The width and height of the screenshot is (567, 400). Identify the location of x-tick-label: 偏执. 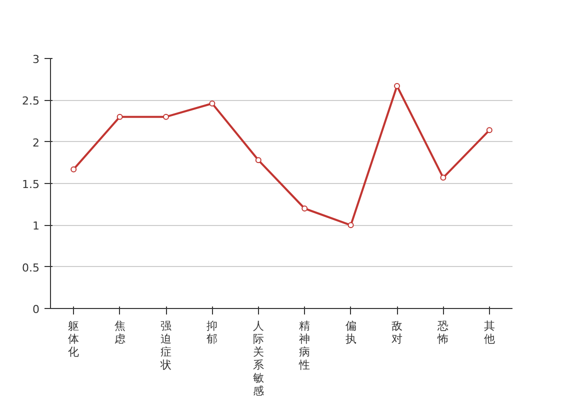
(350, 333).